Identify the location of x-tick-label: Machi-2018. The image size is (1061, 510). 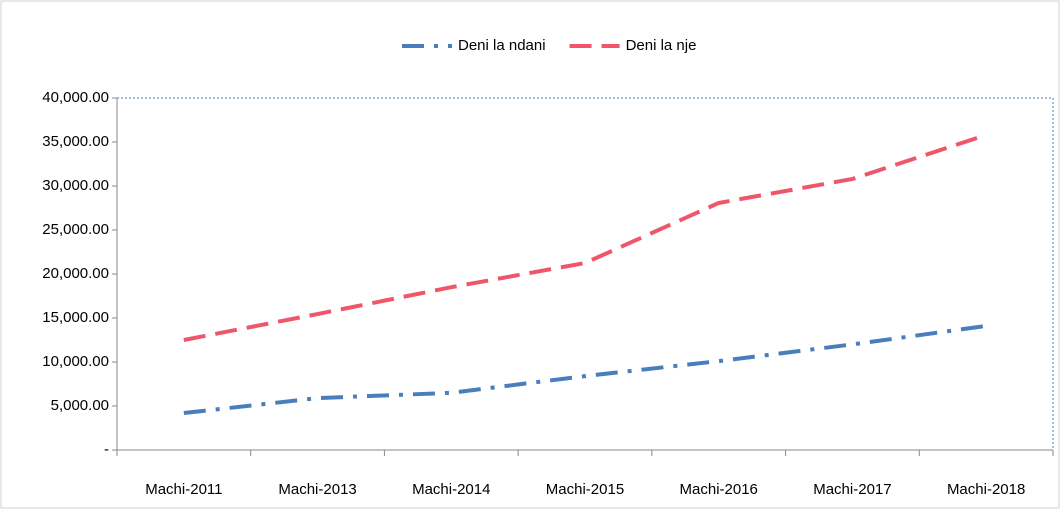
(986, 489).